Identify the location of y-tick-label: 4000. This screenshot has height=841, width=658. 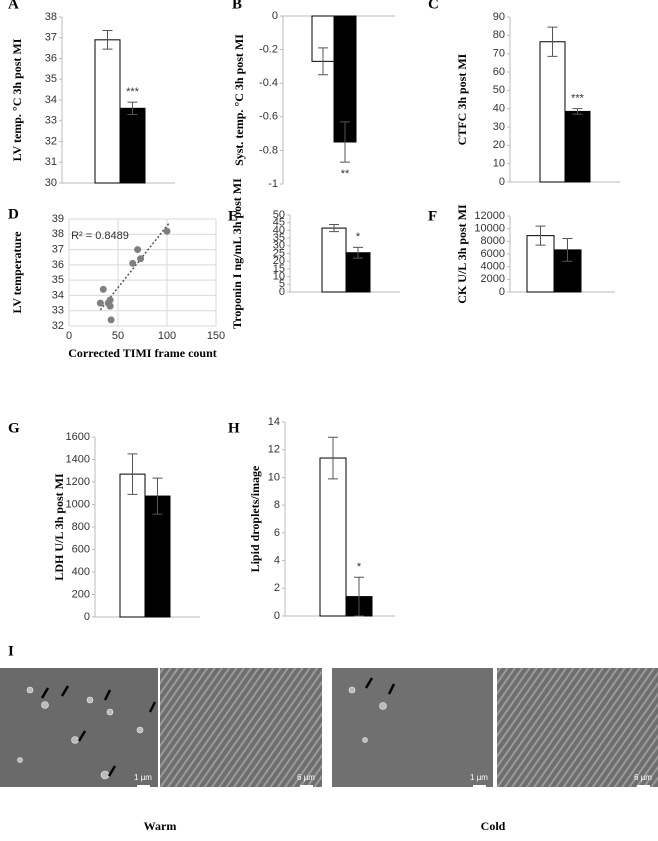
(493, 267).